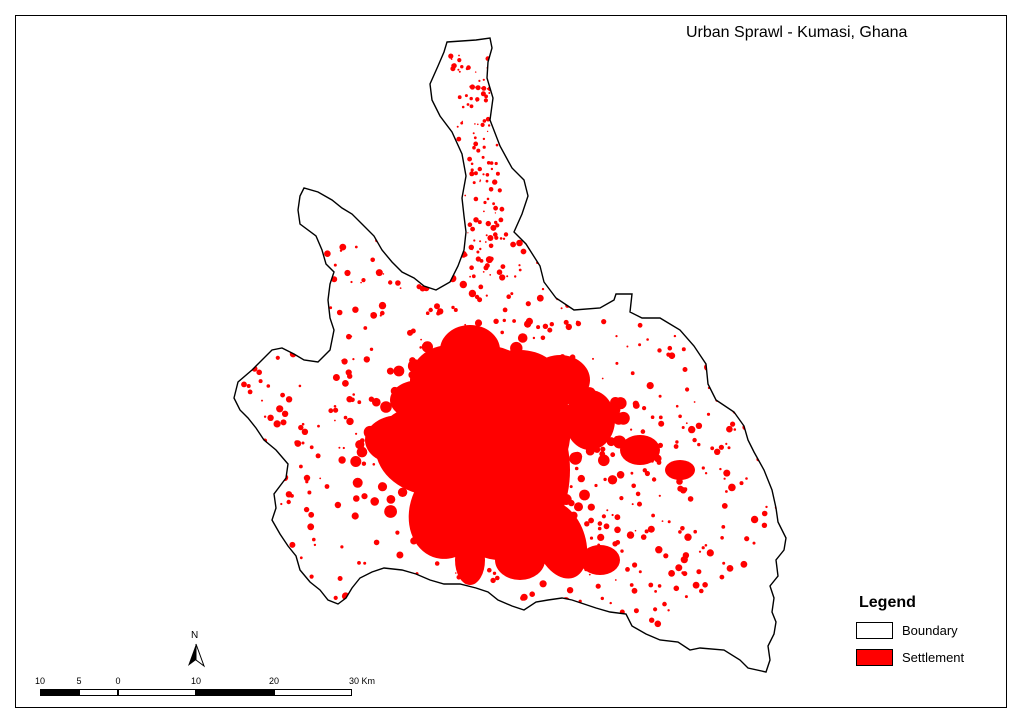 This screenshot has height=724, width=1024. Describe the element at coordinates (797, 32) in the screenshot. I see `map-title: Urban Sprawl - Kumasi, Ghana` at that location.